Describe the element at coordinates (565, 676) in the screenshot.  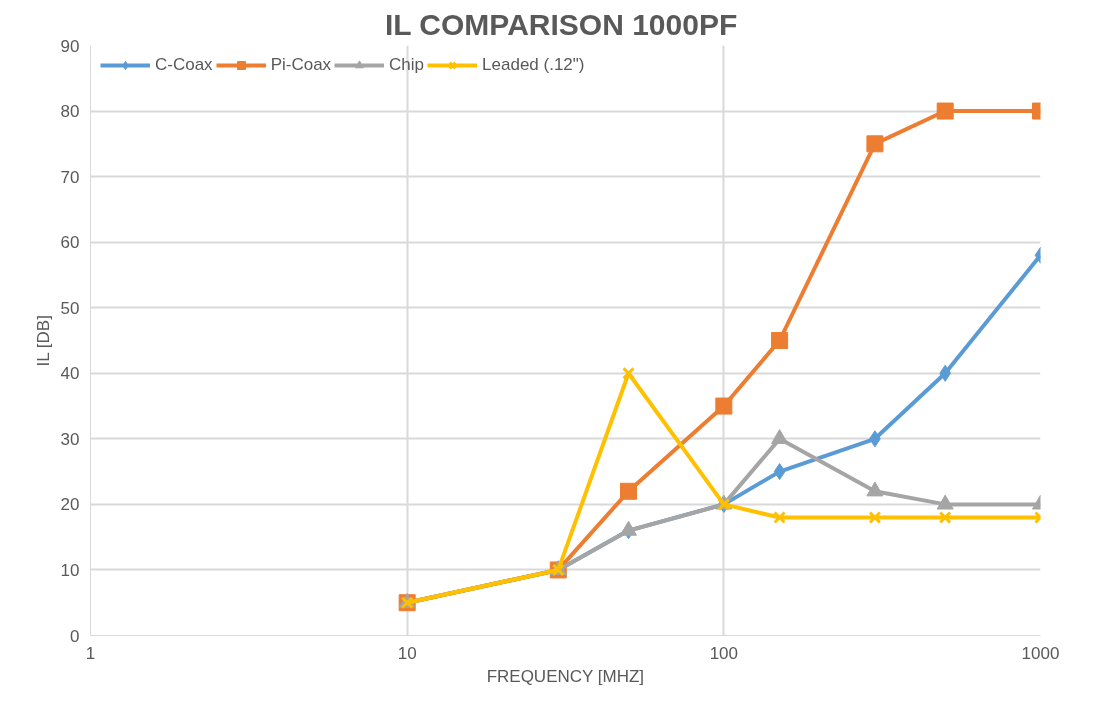
I see `x-axis-title: FREQUENCY [MHZ]` at that location.